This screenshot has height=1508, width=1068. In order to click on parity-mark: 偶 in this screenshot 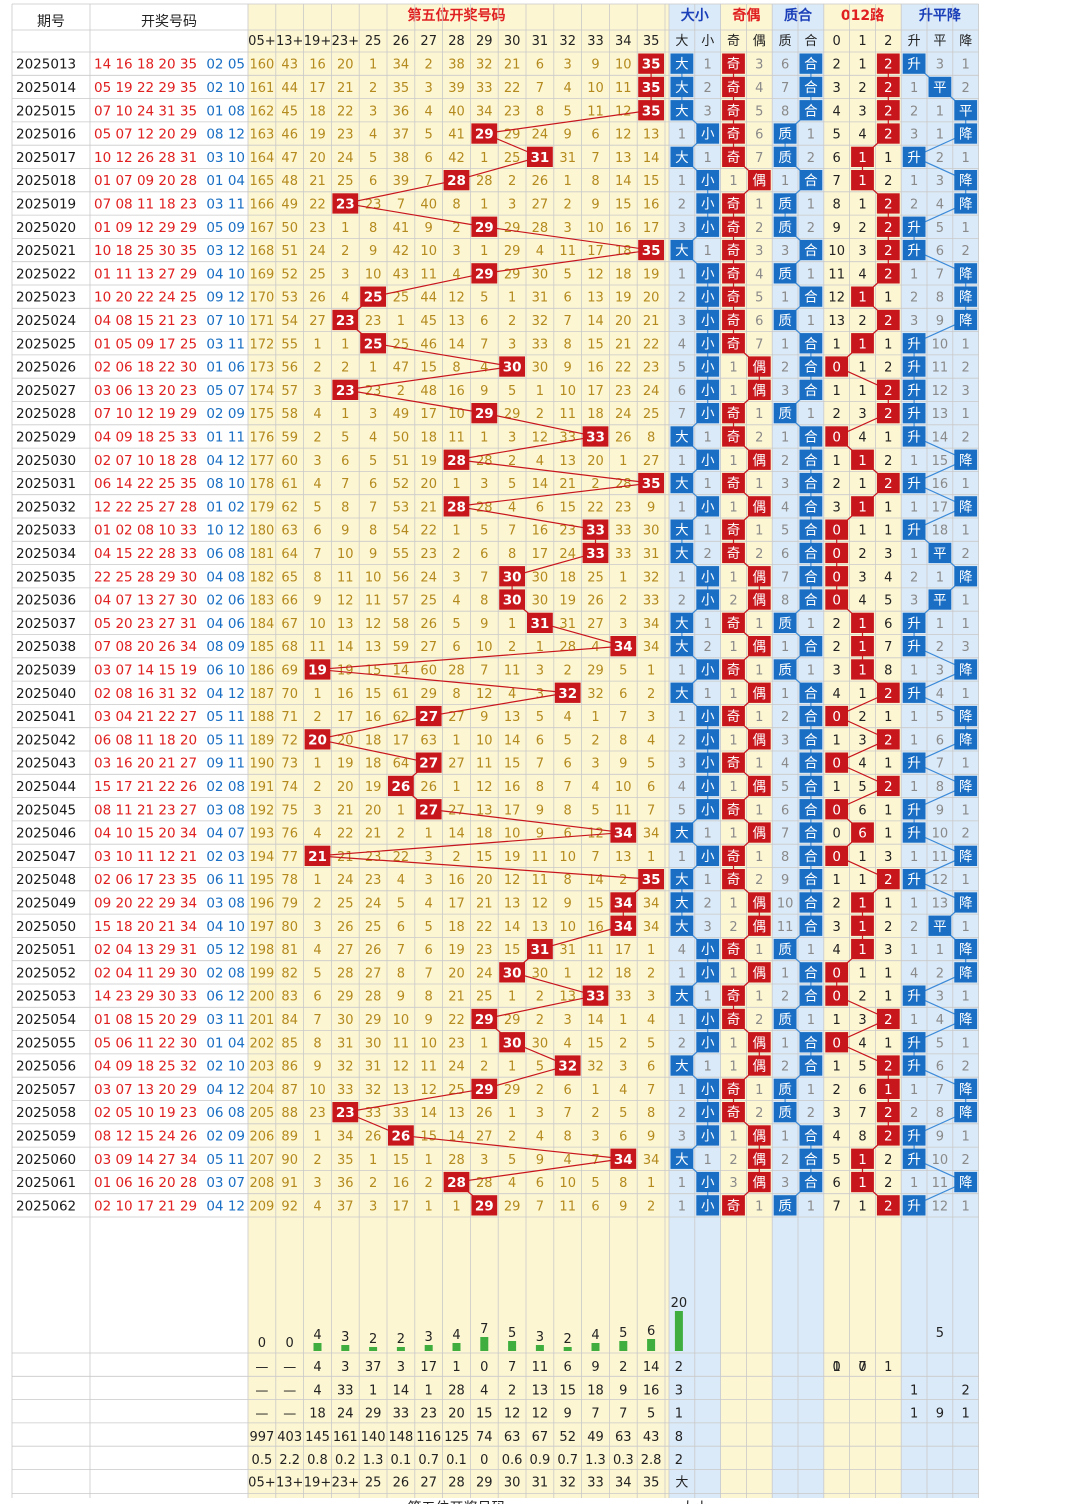, I will do `click(760, 787)`.